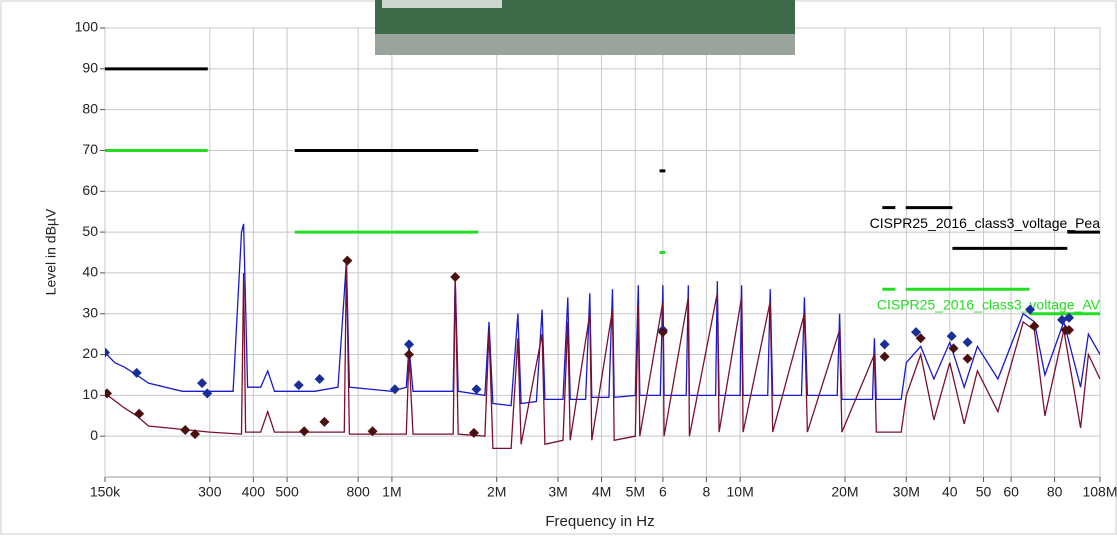  What do you see at coordinates (90, 108) in the screenshot?
I see `y-tick-label: 80` at bounding box center [90, 108].